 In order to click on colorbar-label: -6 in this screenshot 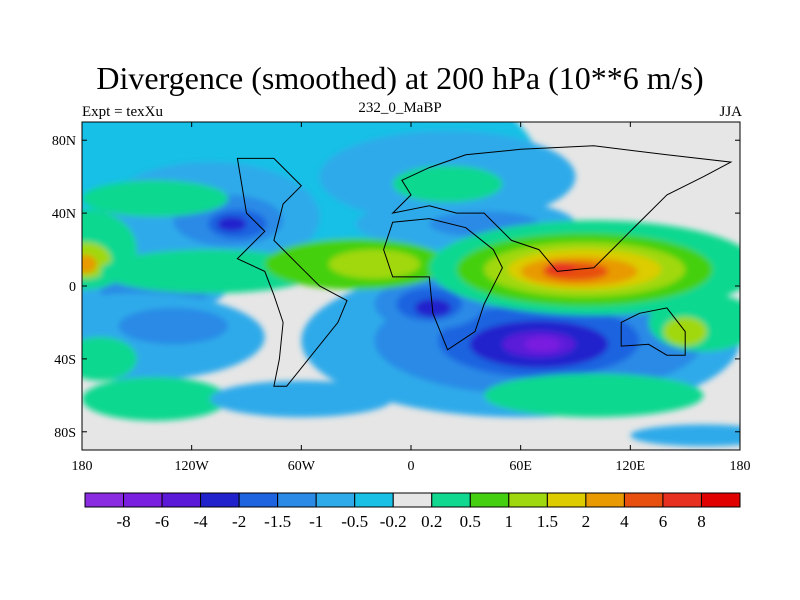, I will do `click(162, 521)`.